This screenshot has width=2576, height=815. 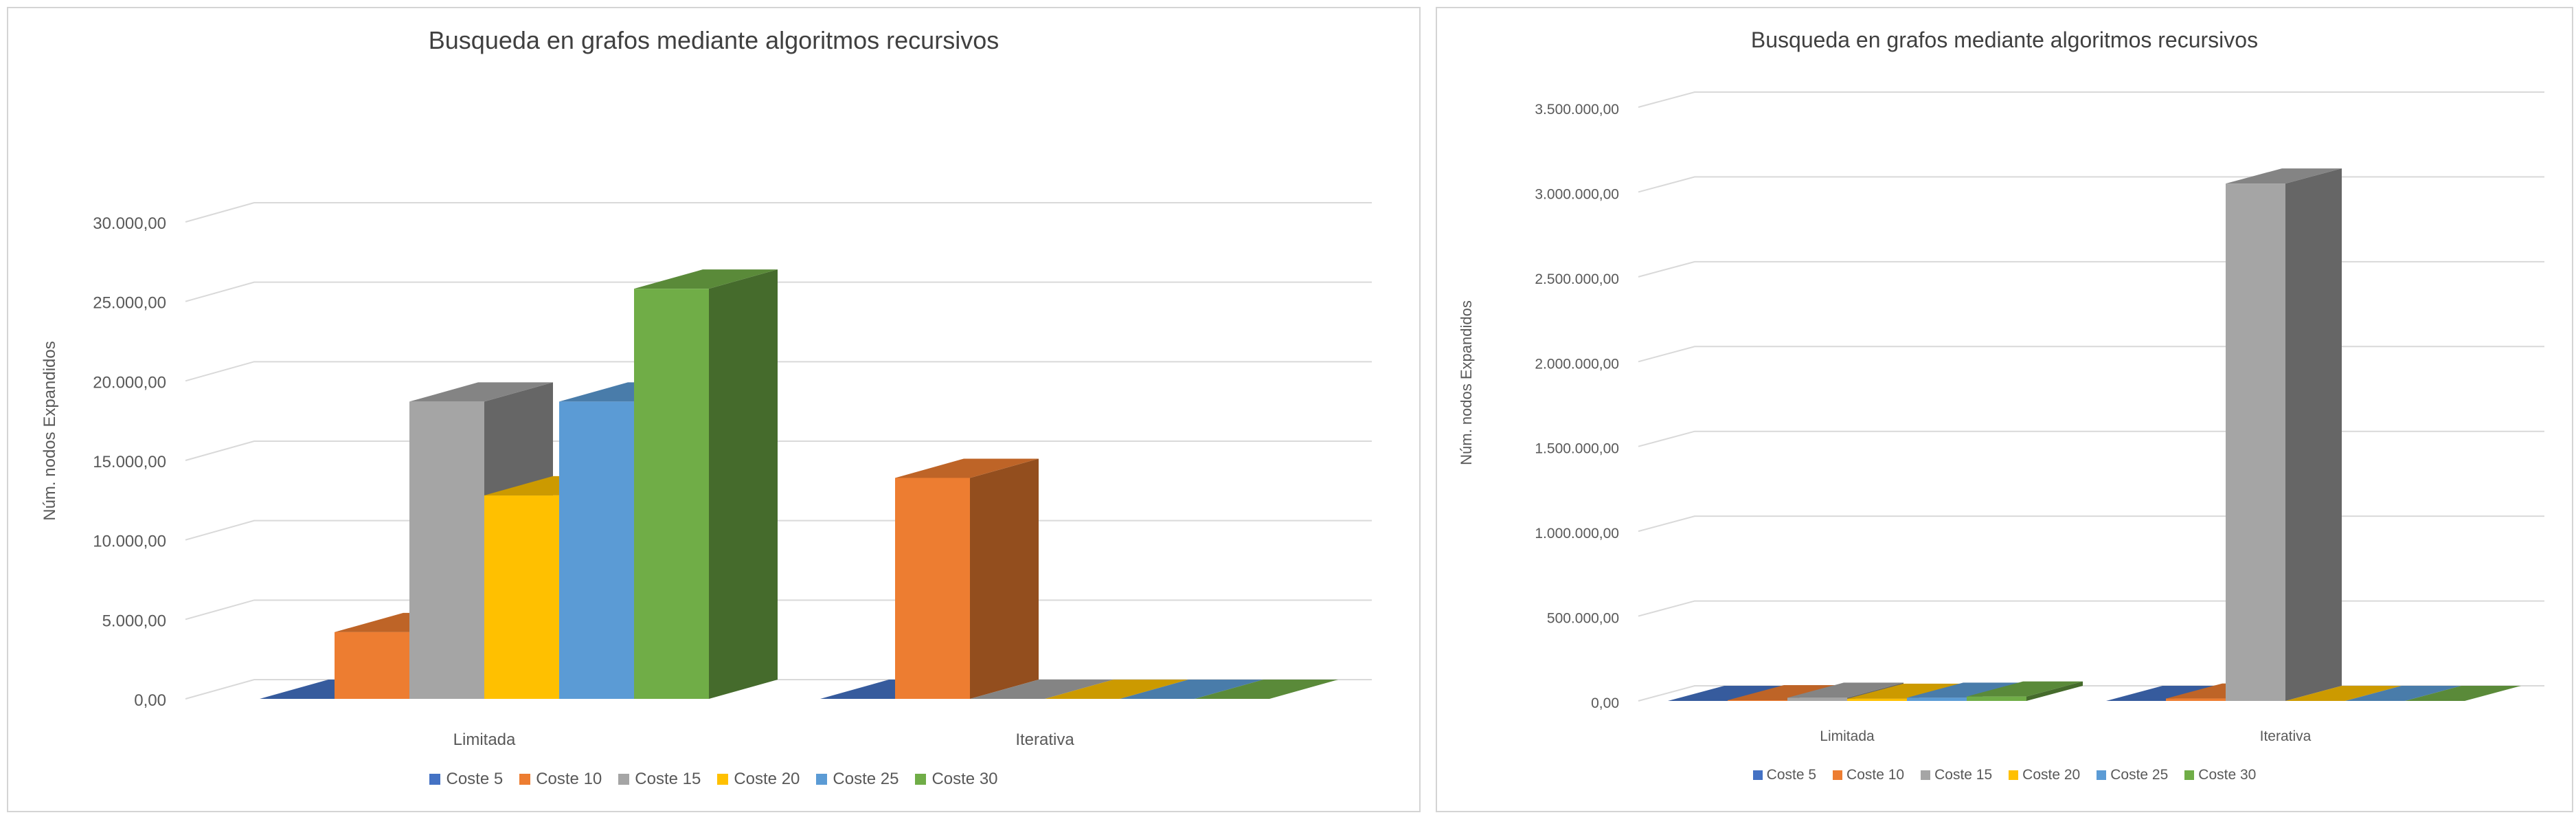 I want to click on chart-left-ytick-label: 0,00, so click(x=150, y=701).